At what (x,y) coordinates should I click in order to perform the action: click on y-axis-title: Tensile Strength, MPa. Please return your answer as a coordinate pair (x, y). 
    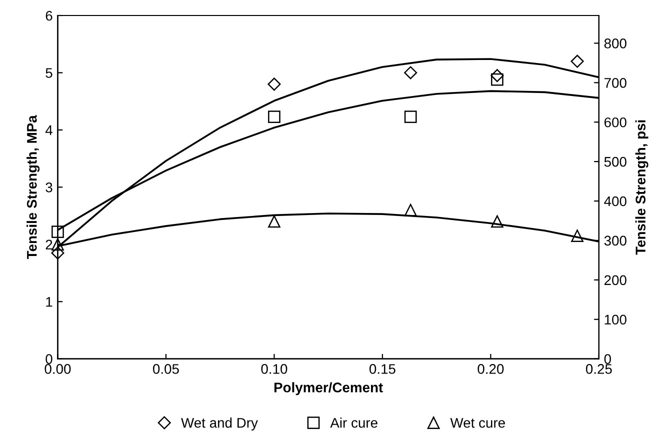
    Looking at the image, I should click on (33, 187).